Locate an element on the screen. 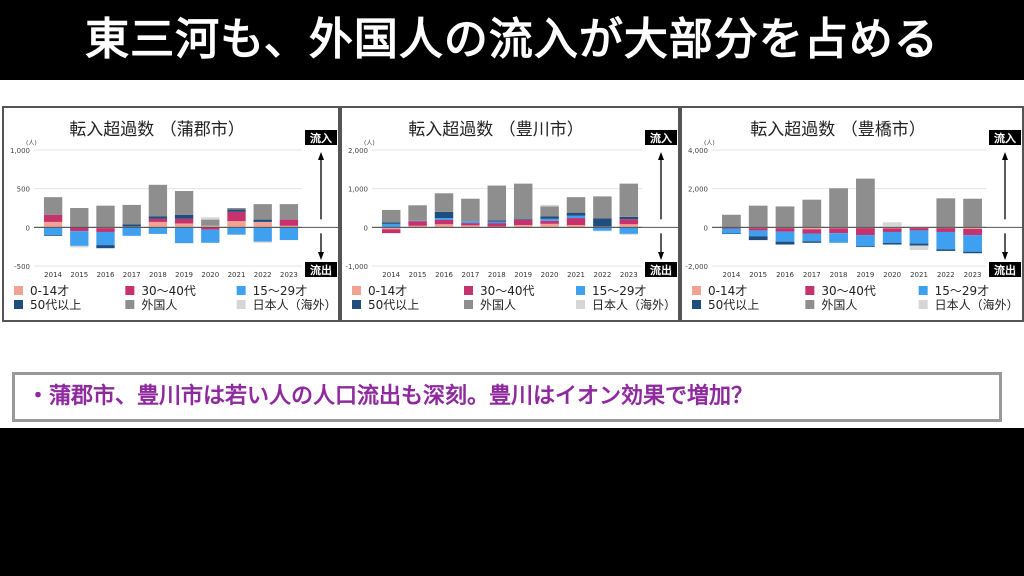 The width and height of the screenshot is (1024, 576). inflow-badge is located at coordinates (321, 137).